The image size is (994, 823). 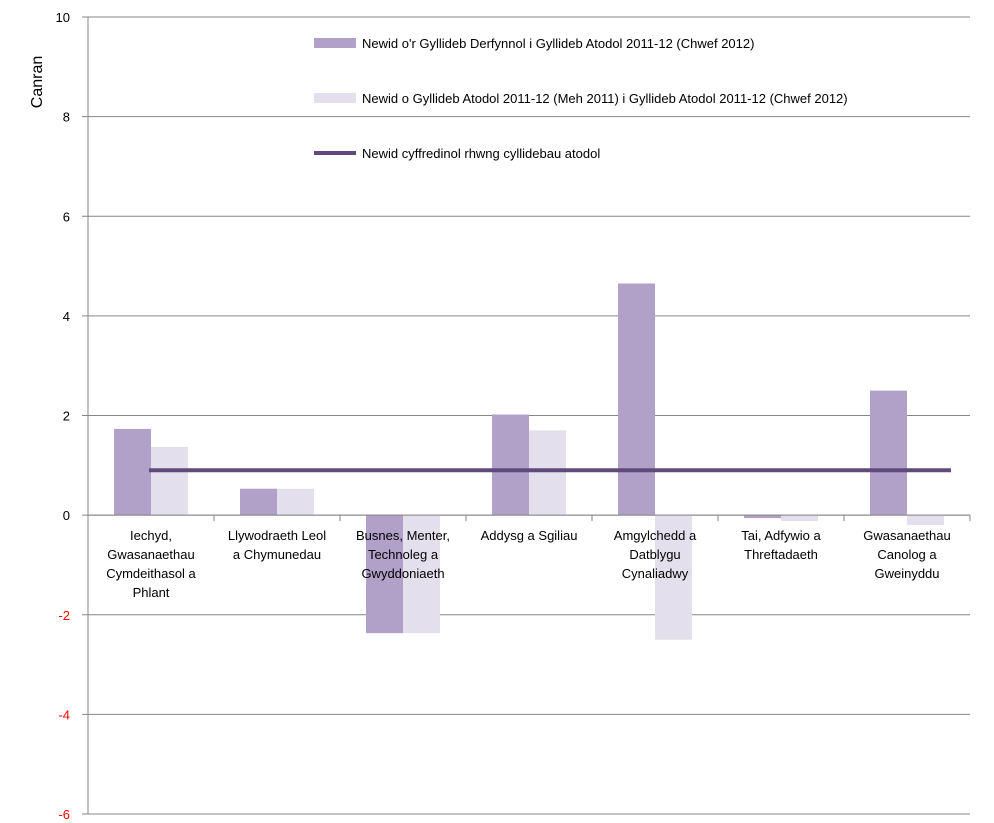 I want to click on category-label: Busnes, Menter,, so click(x=403, y=535).